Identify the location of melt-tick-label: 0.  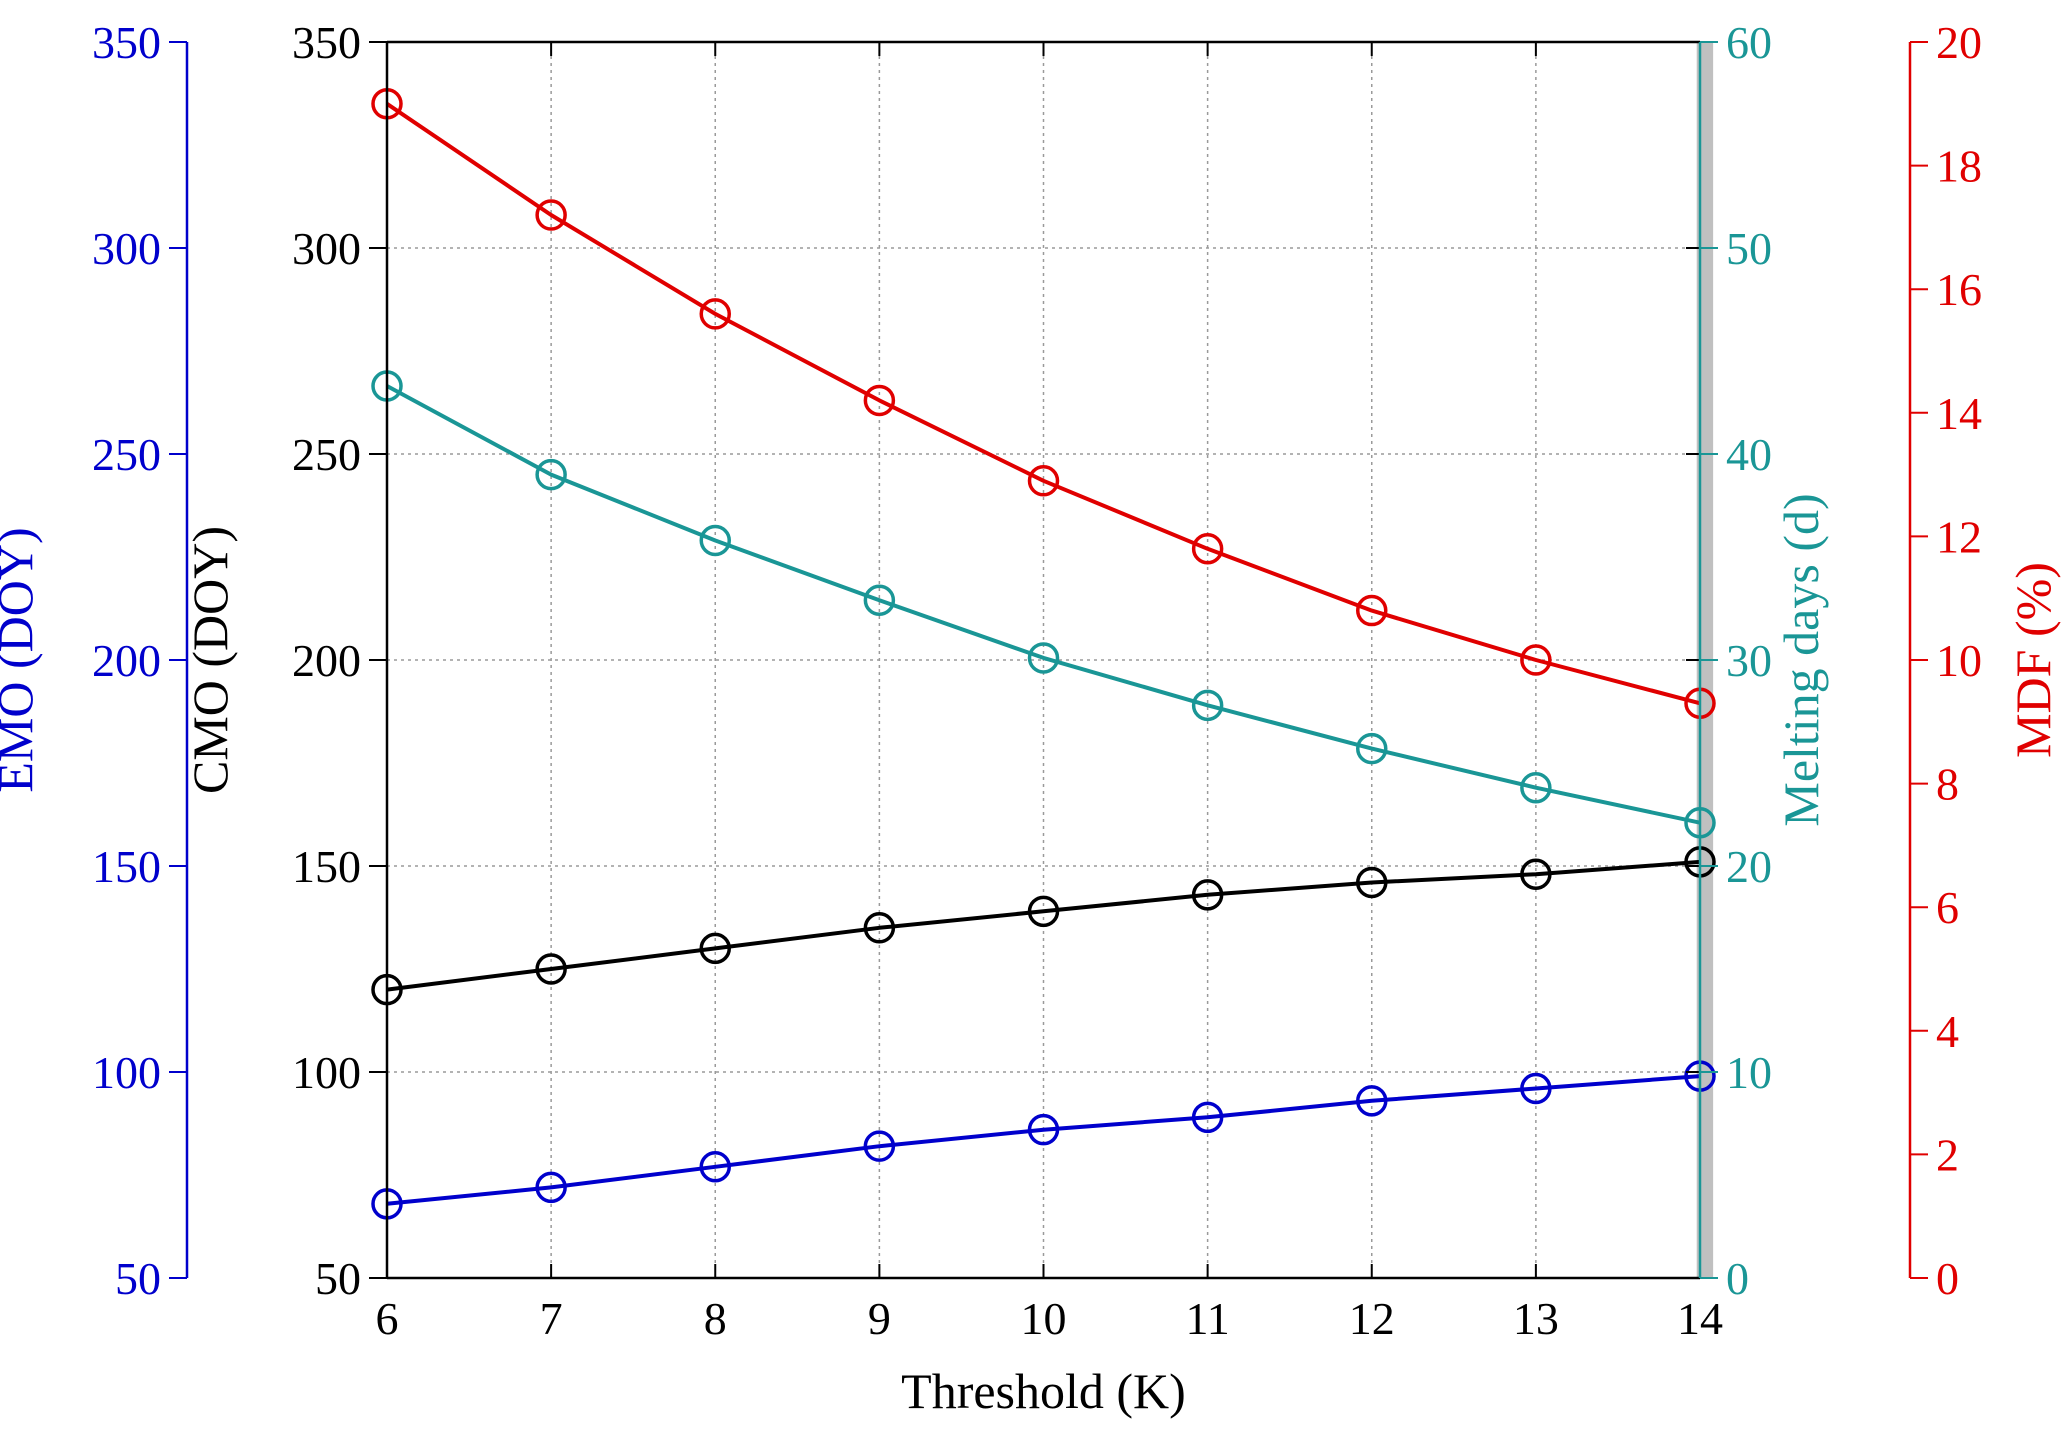
(1737, 1278).